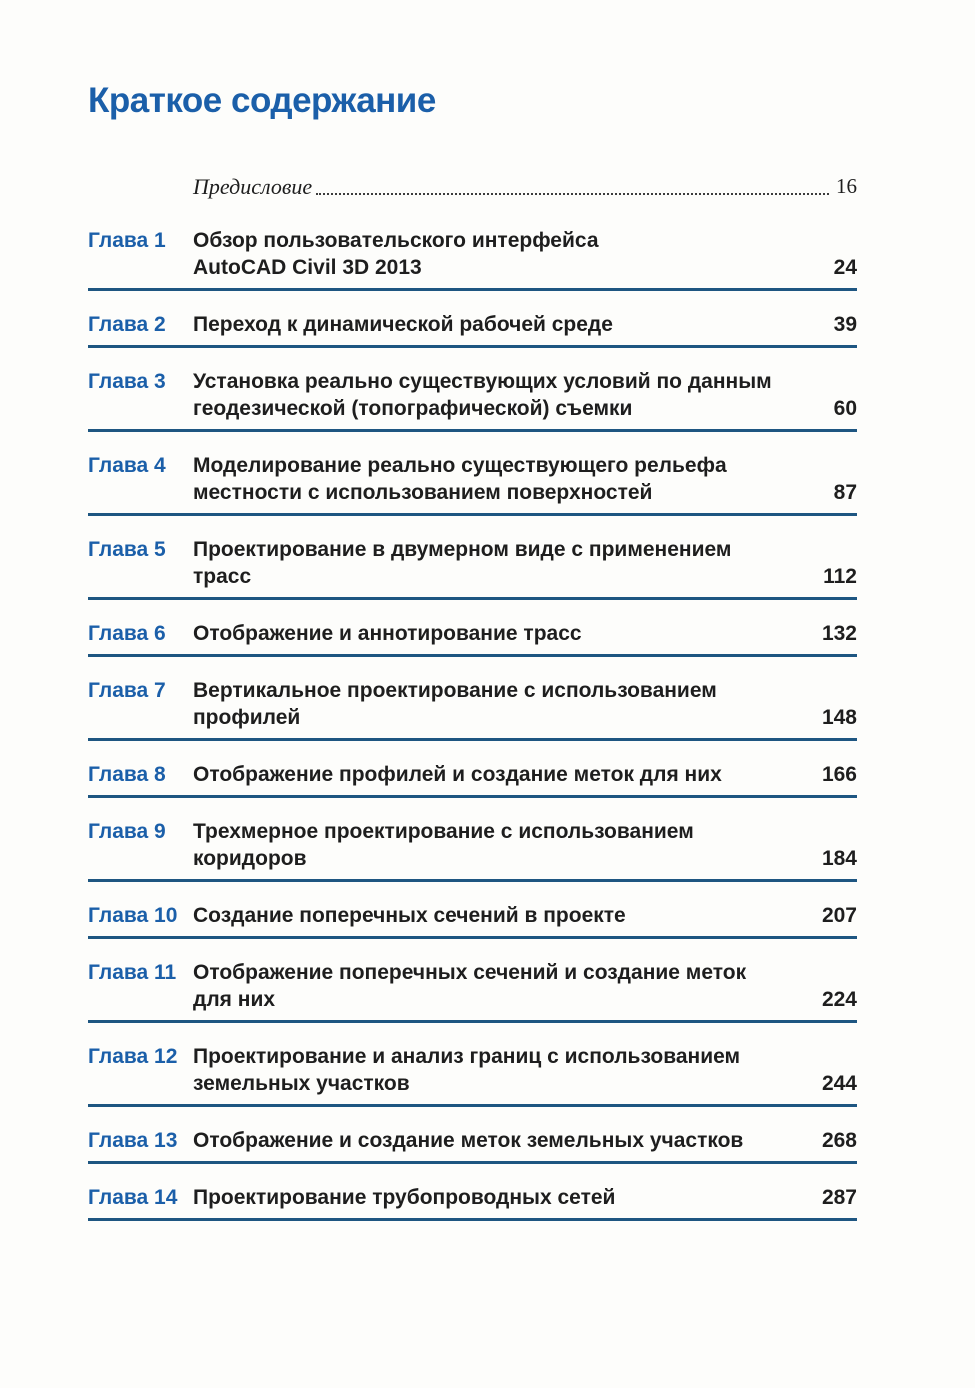  What do you see at coordinates (253, 186) in the screenshot?
I see `preface-label: Предисловие` at bounding box center [253, 186].